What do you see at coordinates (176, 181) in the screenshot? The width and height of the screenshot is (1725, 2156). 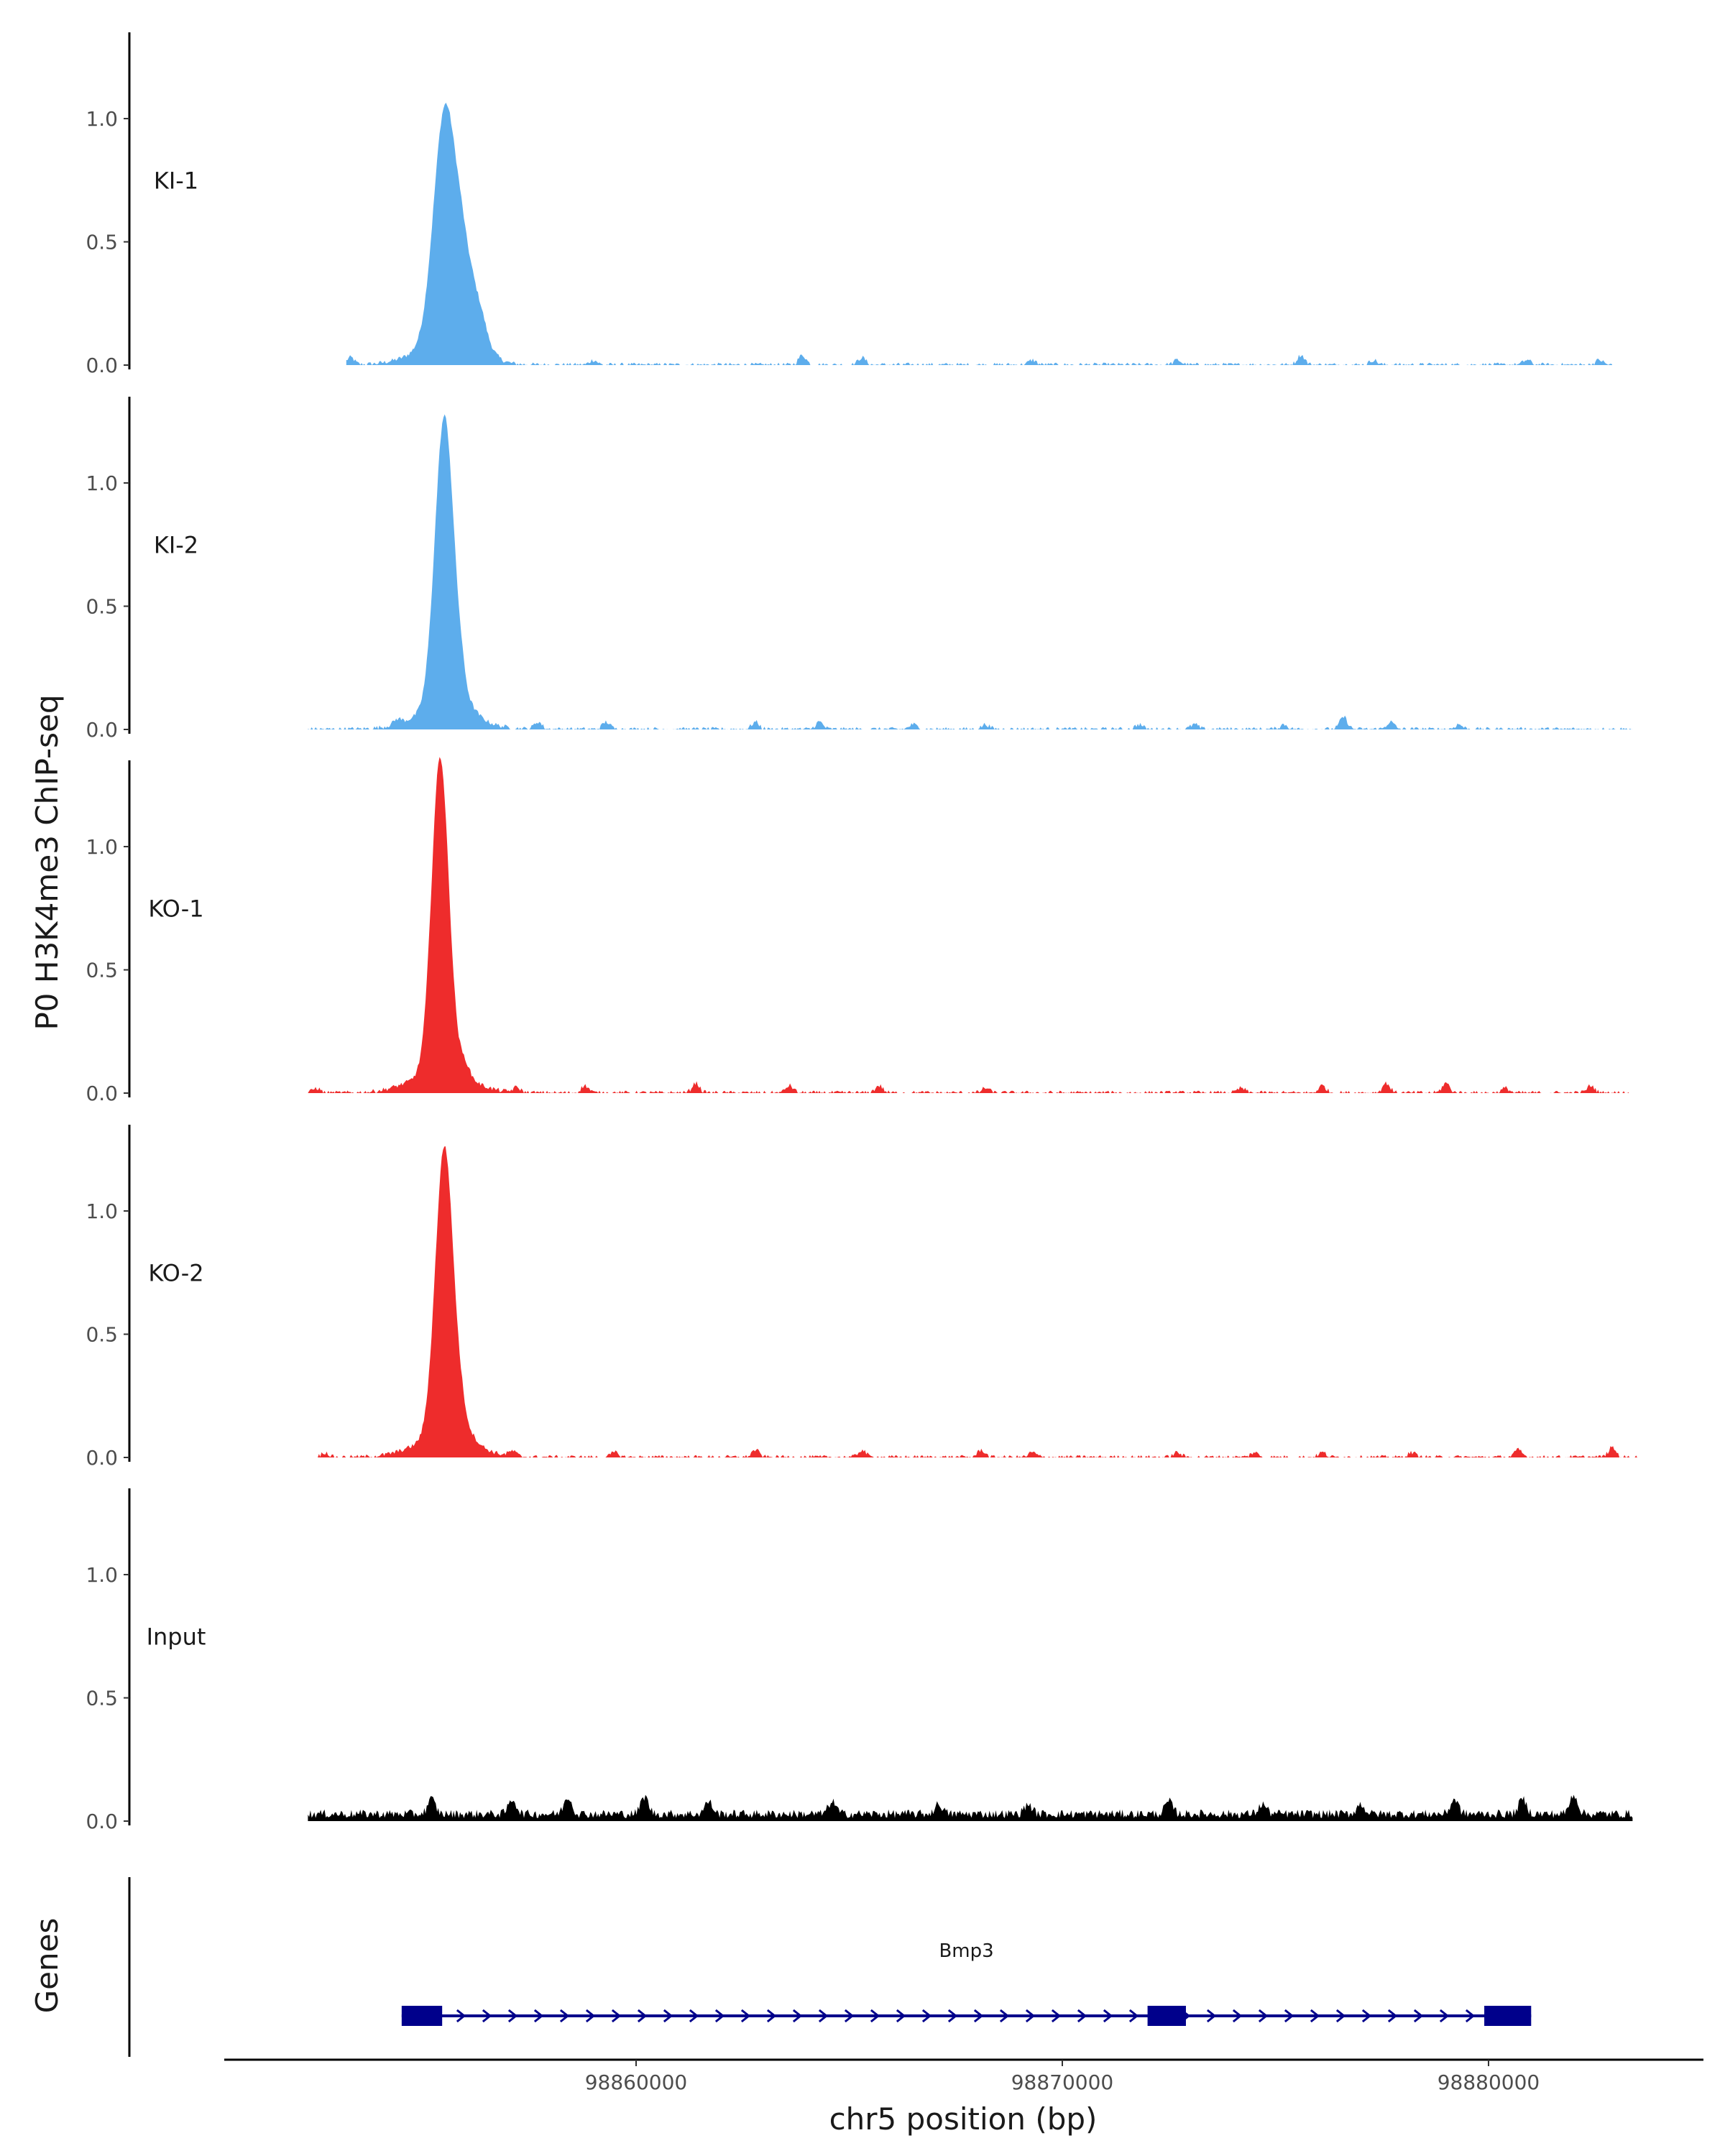 I see `track-label: KI-1` at bounding box center [176, 181].